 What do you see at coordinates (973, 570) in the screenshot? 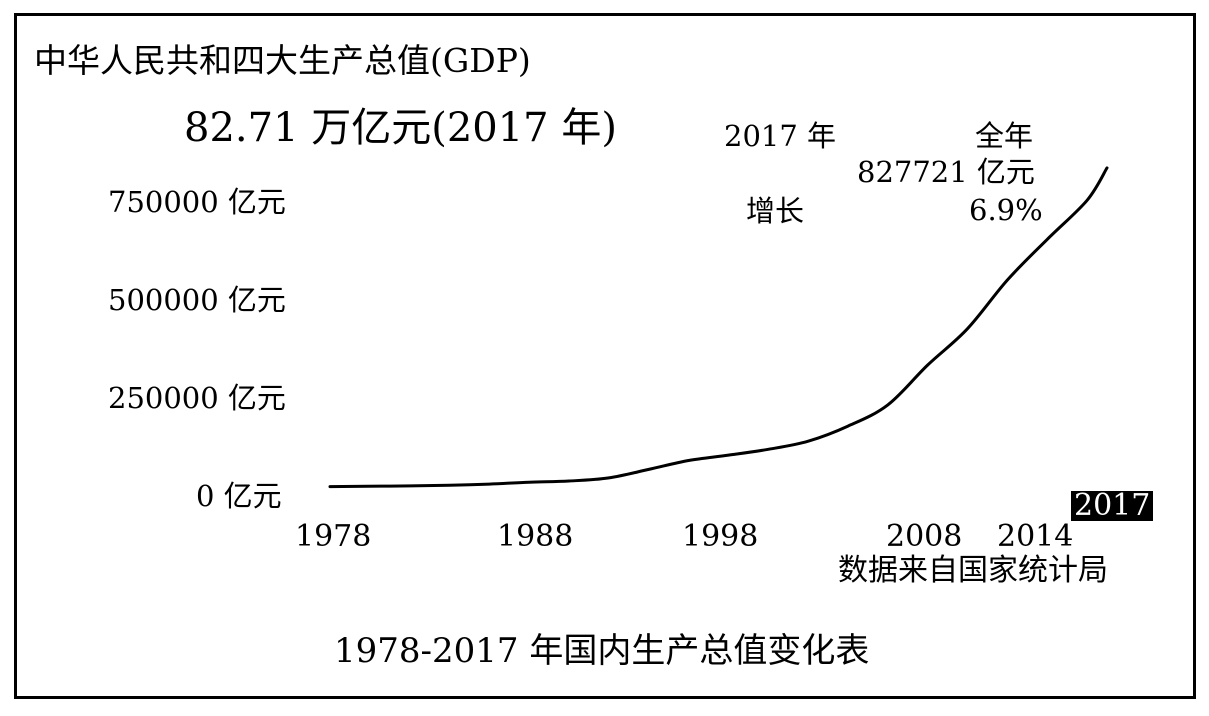
I see `data-source-note: 数据来自国家统计局` at bounding box center [973, 570].